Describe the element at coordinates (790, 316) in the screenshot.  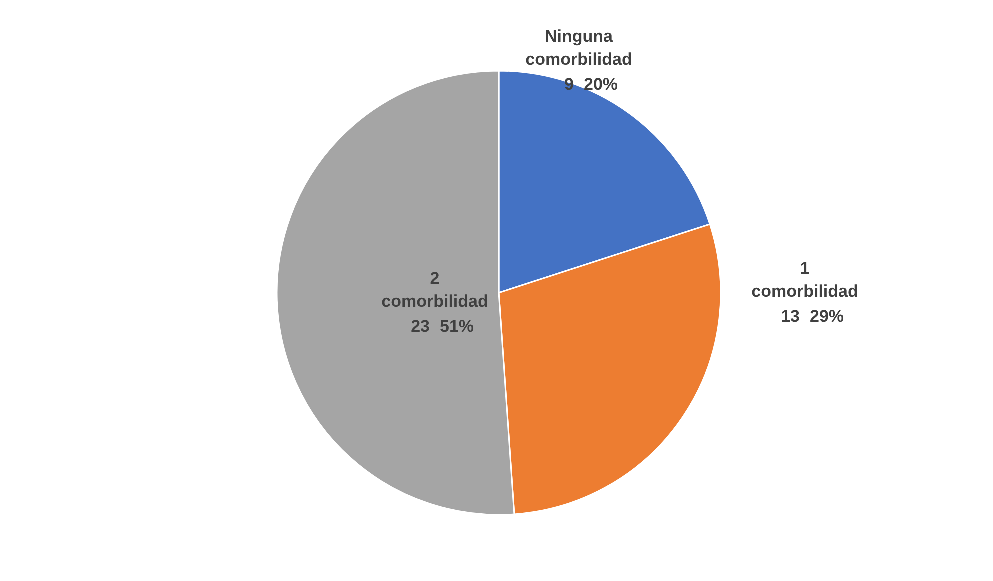
I see `data-label: 13` at that location.